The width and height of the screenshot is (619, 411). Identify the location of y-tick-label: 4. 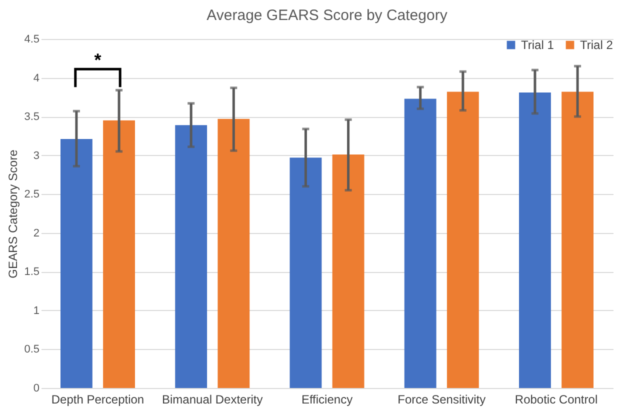
(36, 78).